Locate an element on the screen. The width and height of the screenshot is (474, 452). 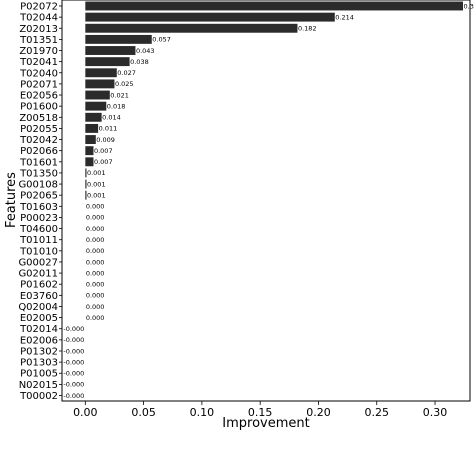
x-ticks: 0.00 0.05 0.10 0.15 0.20 0.25 0.30 is located at coordinates (260, 410).